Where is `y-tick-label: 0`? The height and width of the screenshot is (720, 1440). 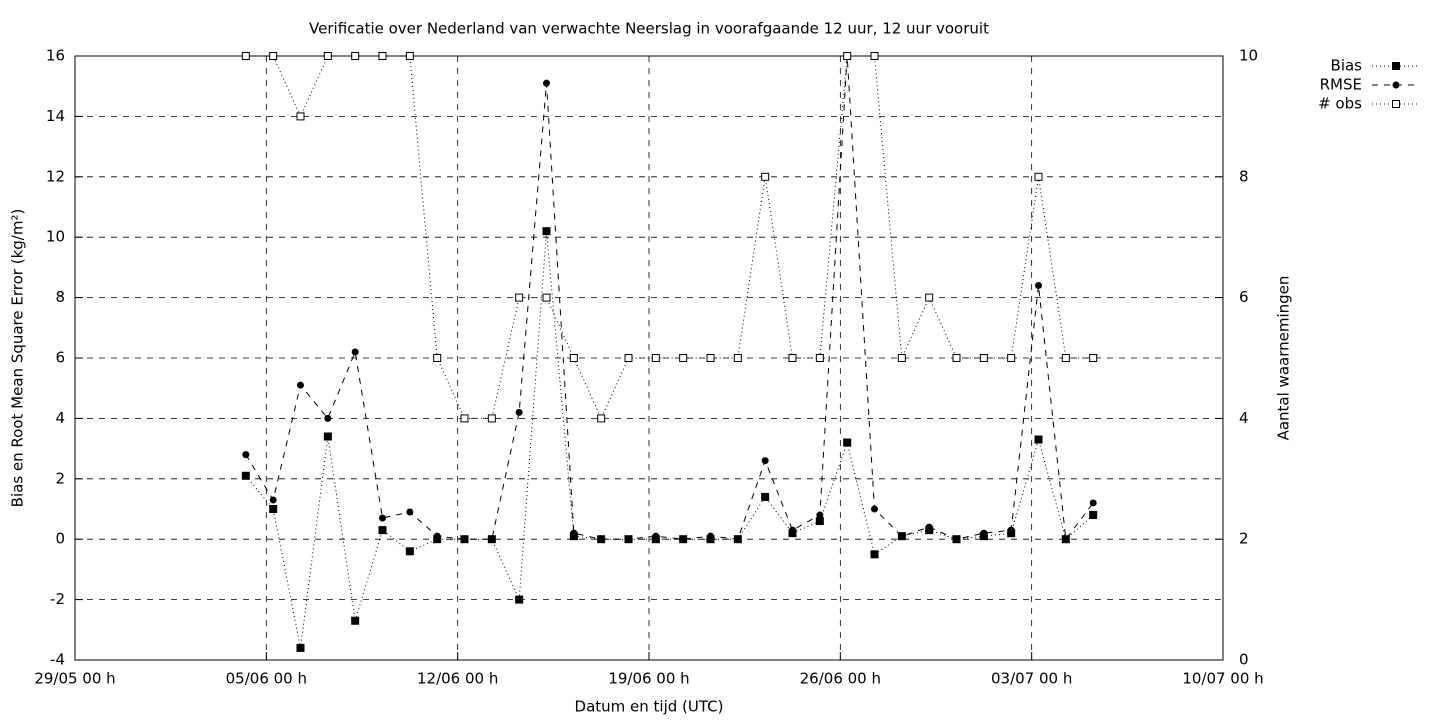 y-tick-label: 0 is located at coordinates (60, 539).